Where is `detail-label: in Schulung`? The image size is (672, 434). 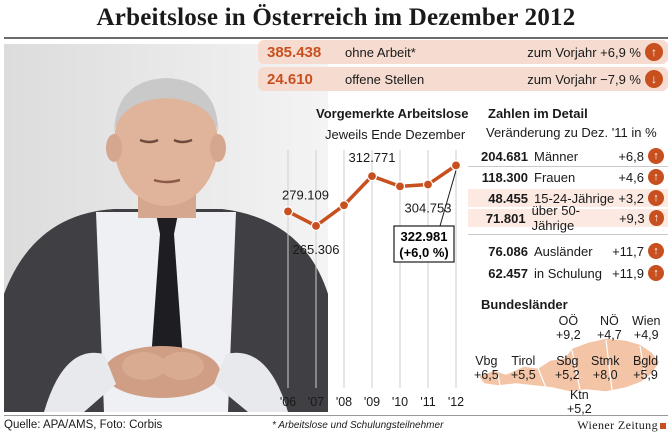
detail-label: in Schulung is located at coordinates (568, 273).